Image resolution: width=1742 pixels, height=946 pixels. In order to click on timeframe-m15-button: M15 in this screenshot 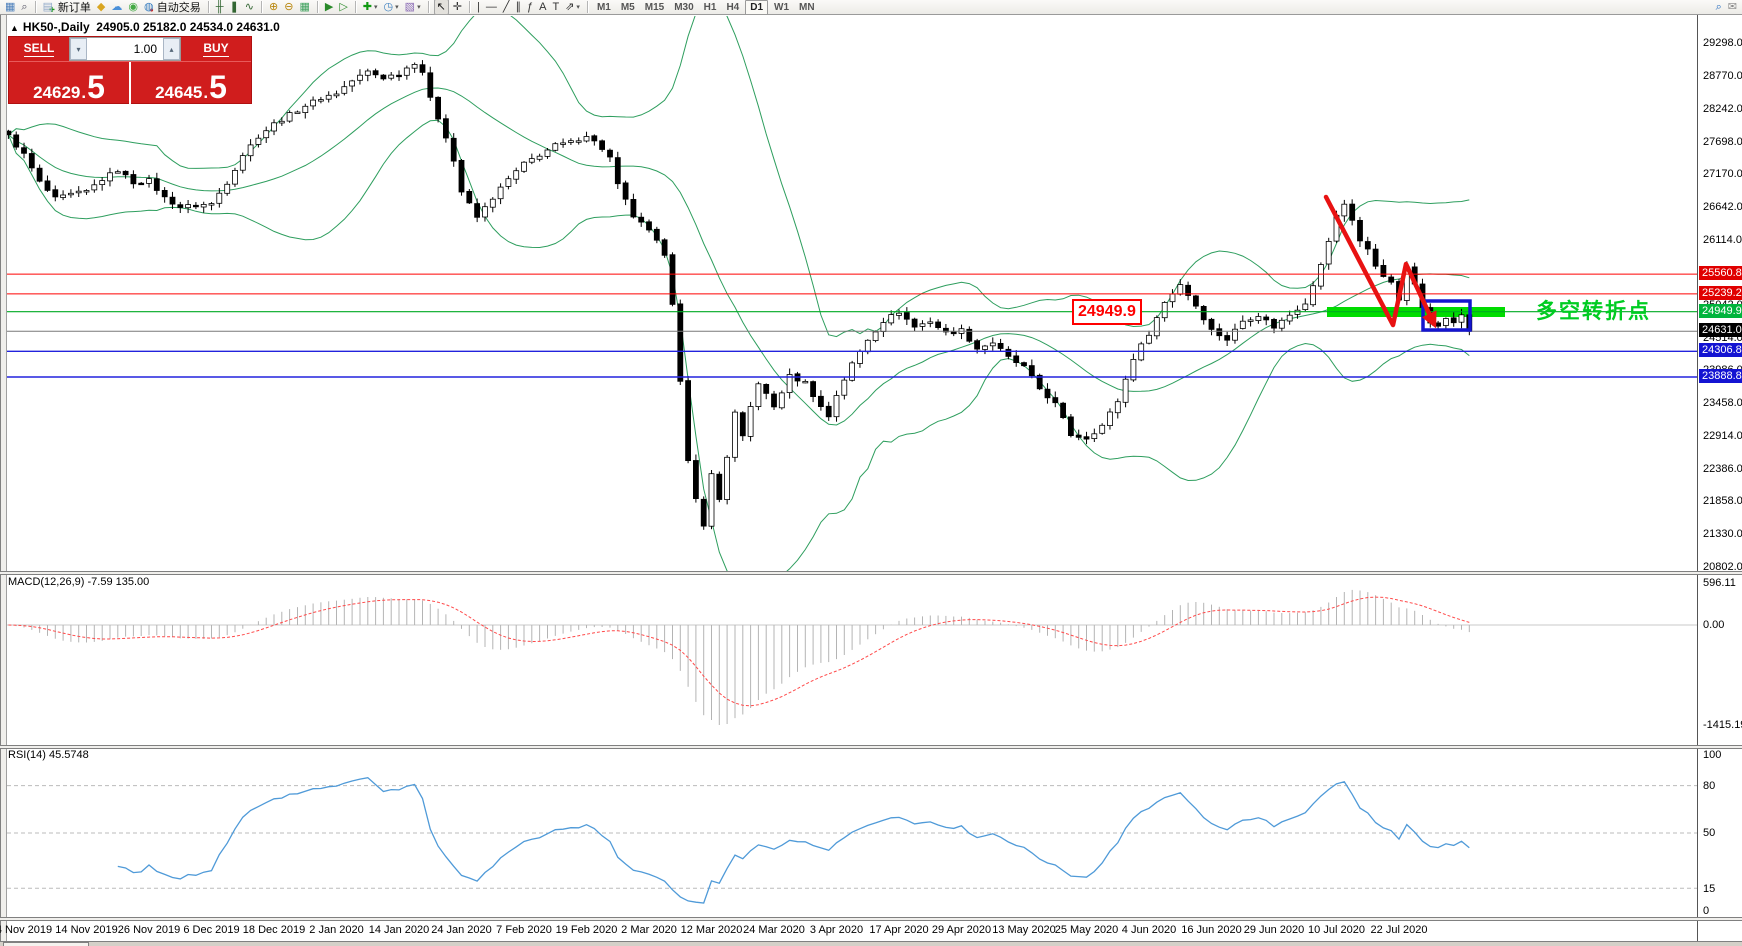, I will do `click(654, 7)`.